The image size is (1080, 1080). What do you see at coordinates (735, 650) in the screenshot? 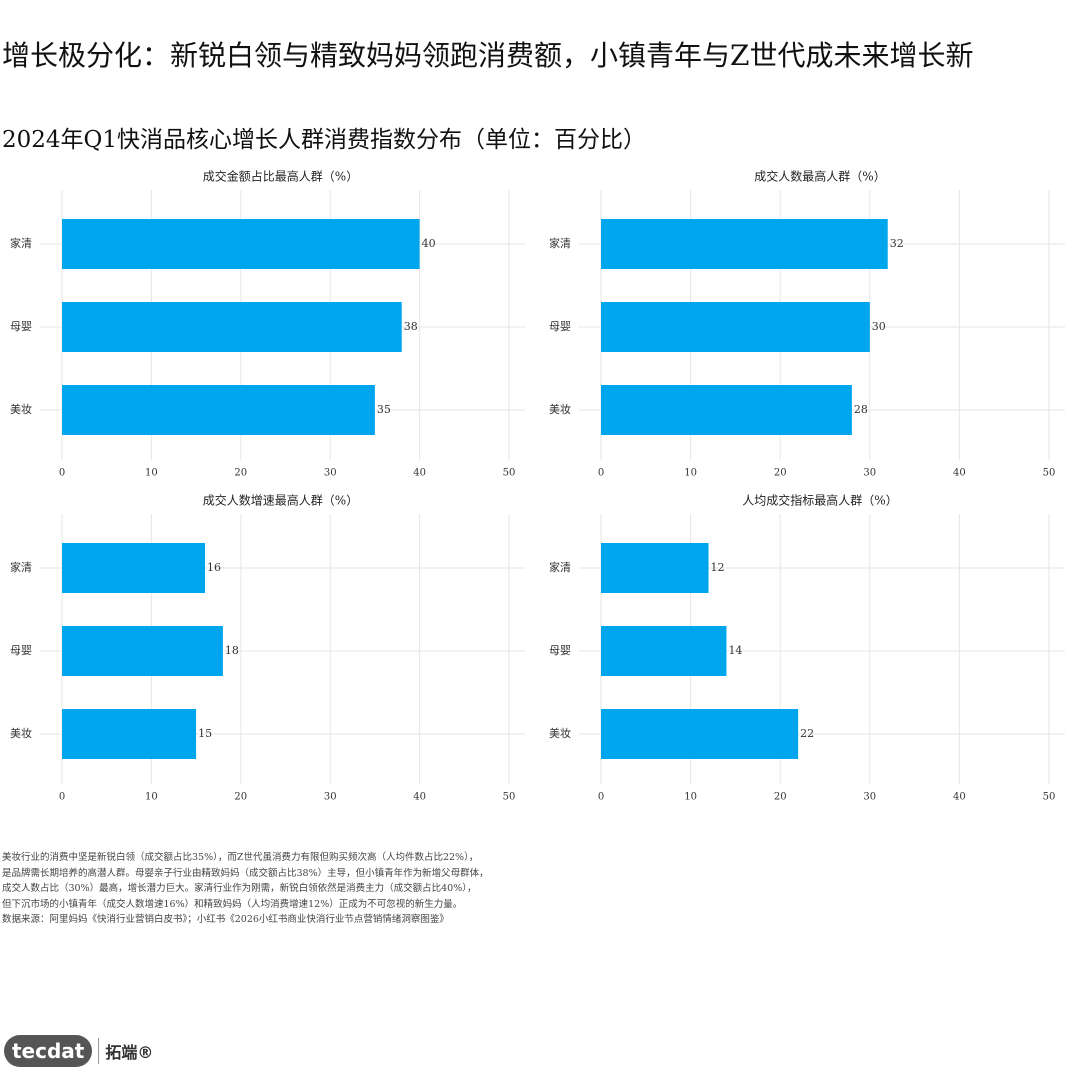
I see `value-label: 14` at bounding box center [735, 650].